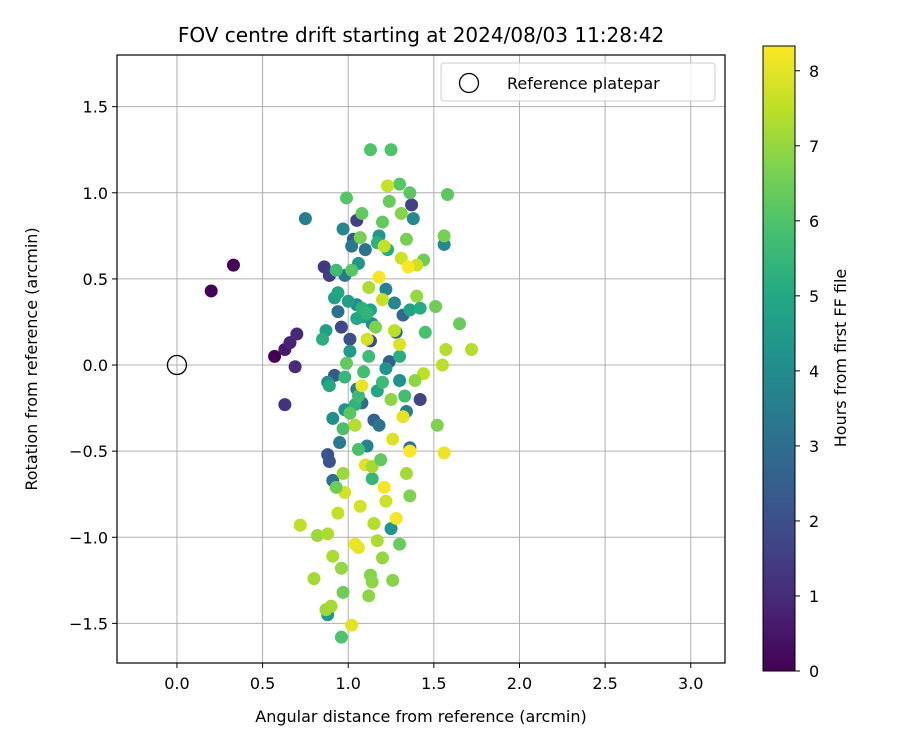  Describe the element at coordinates (604, 683) in the screenshot. I see `x-tick-label: 2.5` at that location.